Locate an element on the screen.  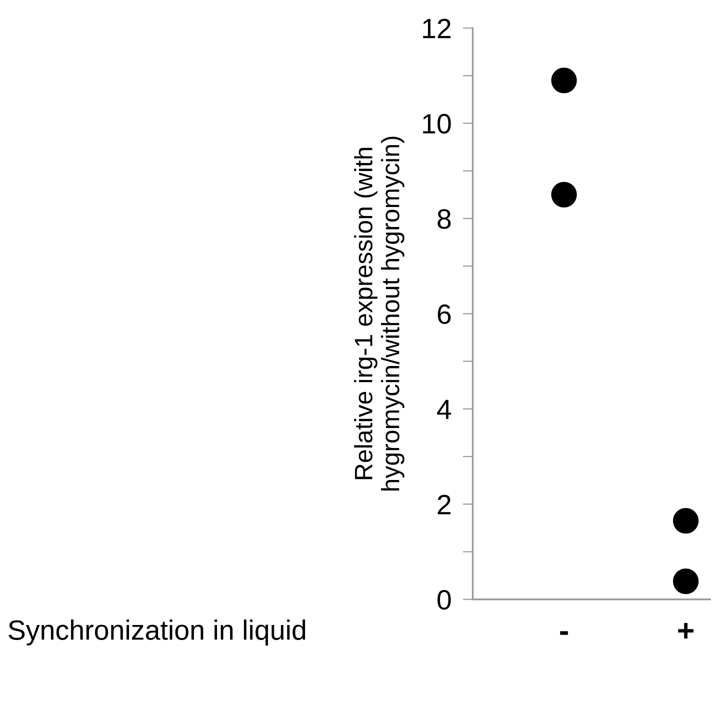
x-axis-title: Synchronization in liquid is located at coordinates (157, 633).